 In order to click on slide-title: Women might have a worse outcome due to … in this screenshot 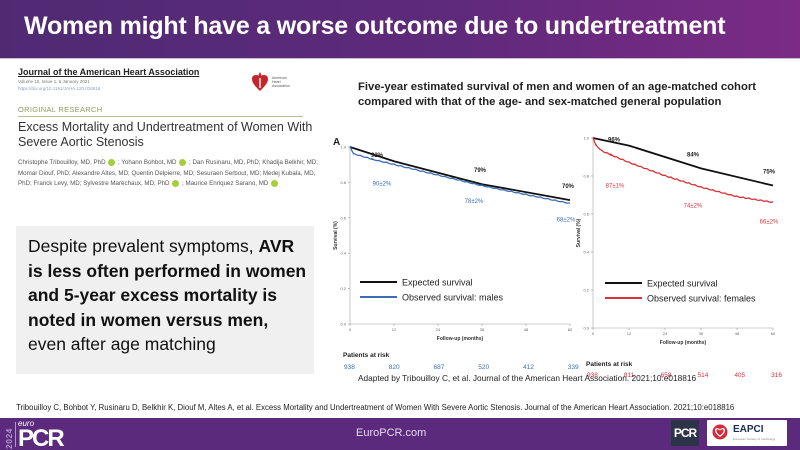, I will do `click(375, 26)`.